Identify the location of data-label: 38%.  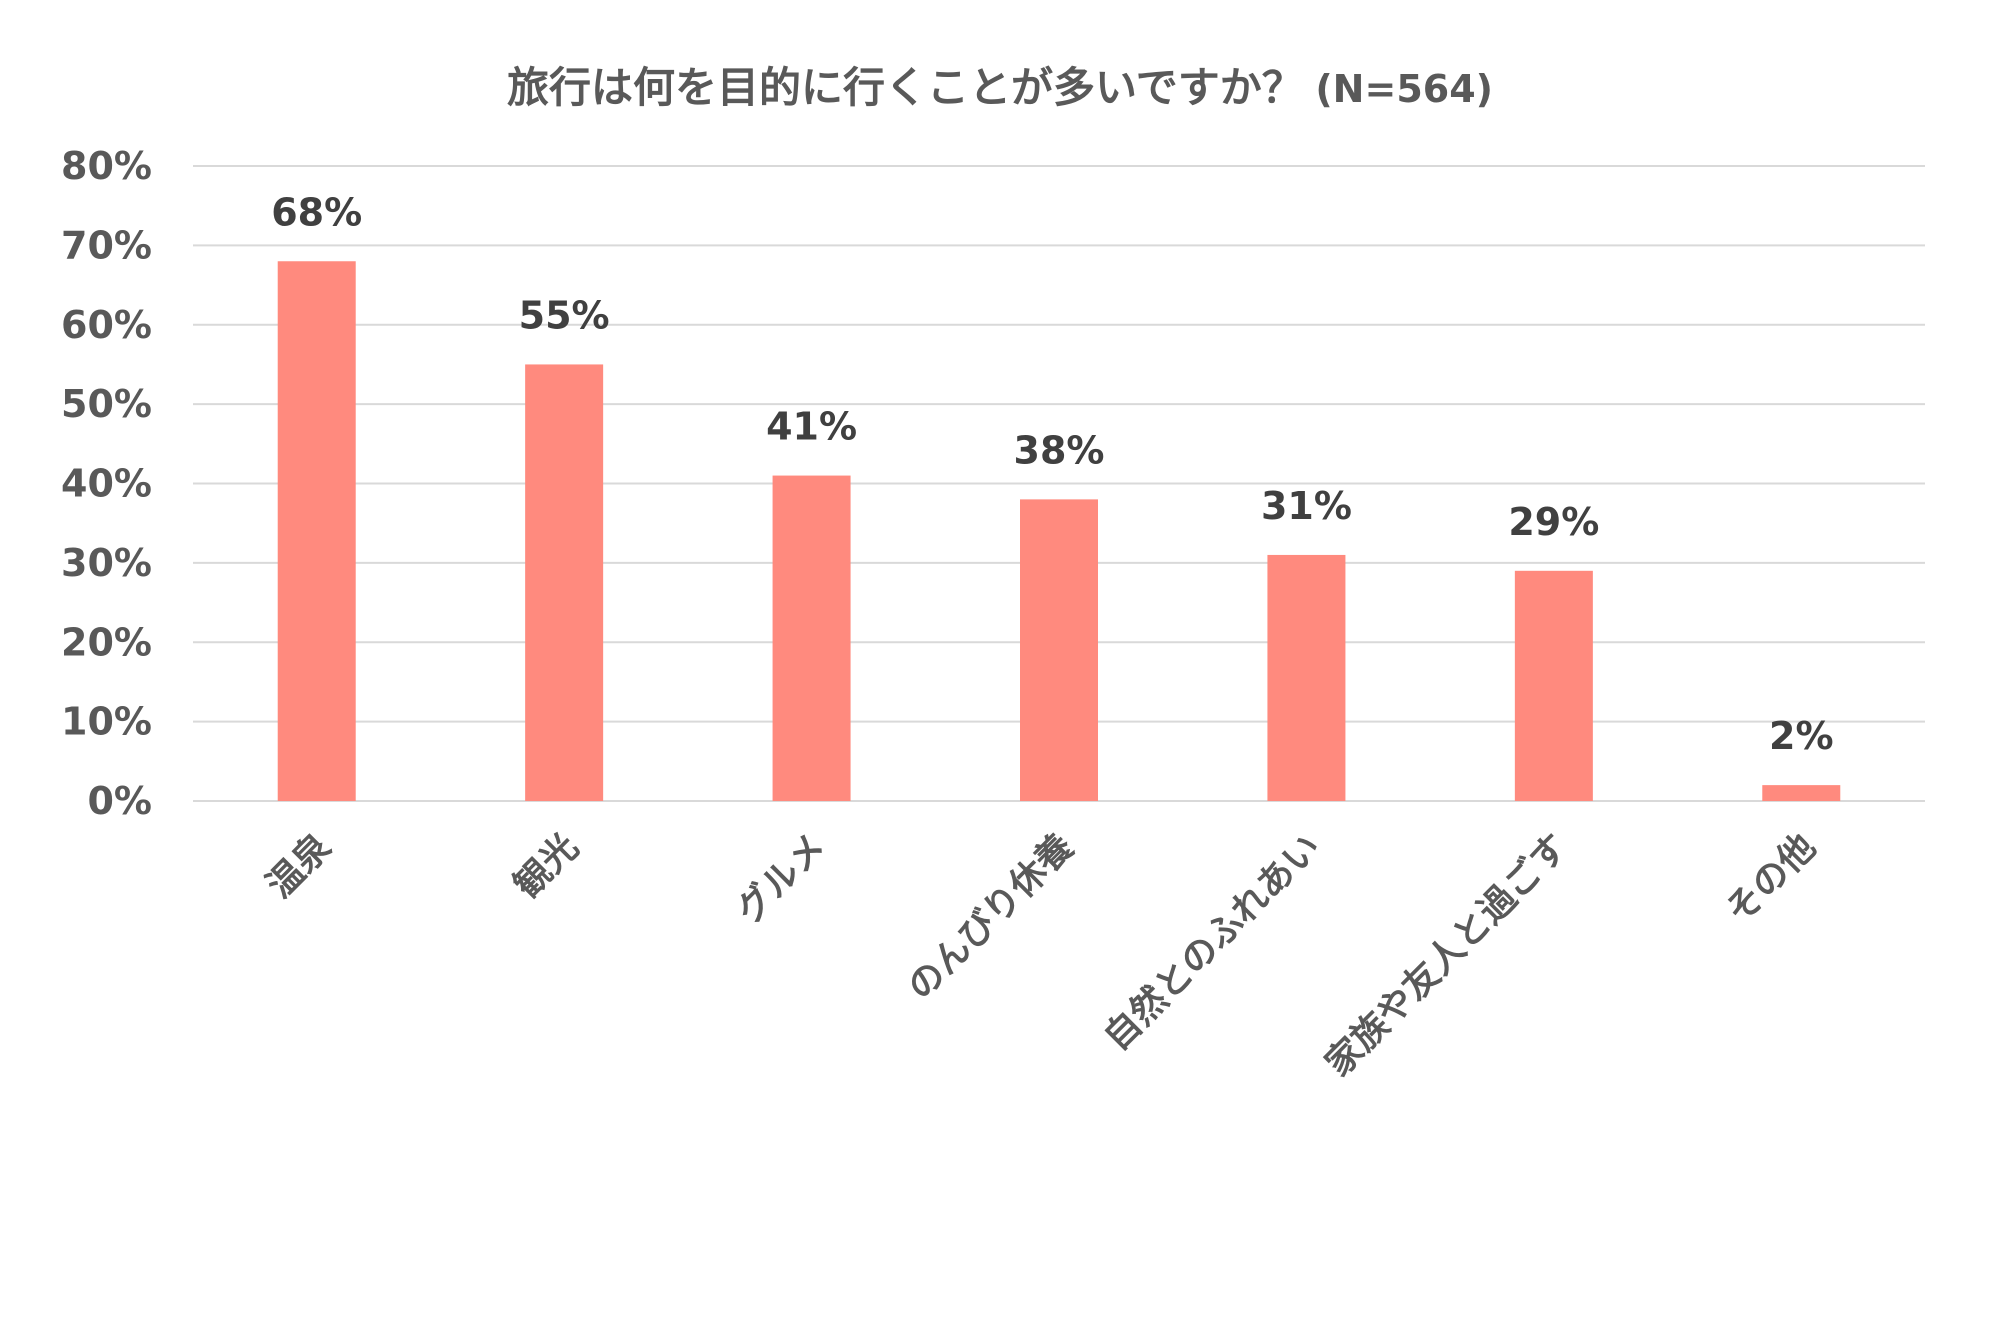
(1059, 450).